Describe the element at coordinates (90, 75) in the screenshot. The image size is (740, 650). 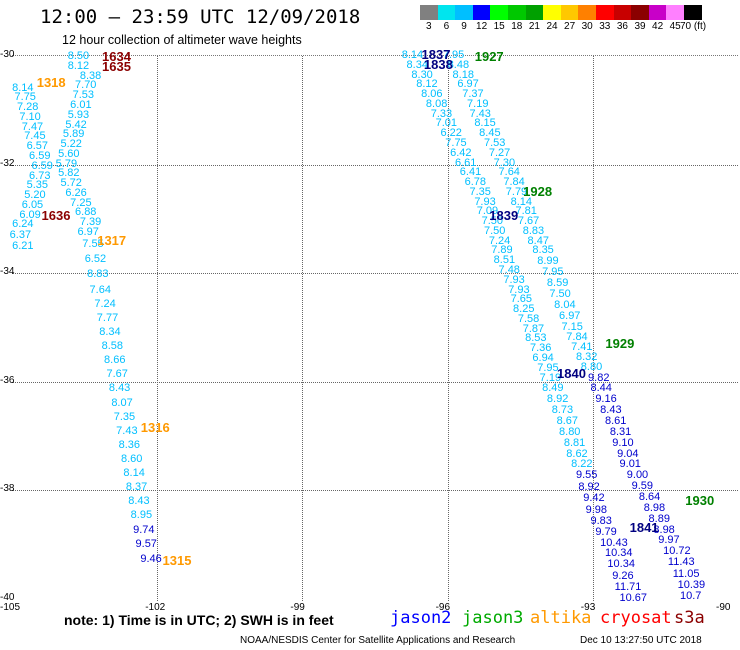
I see `wave-height-value: 8.38` at that location.